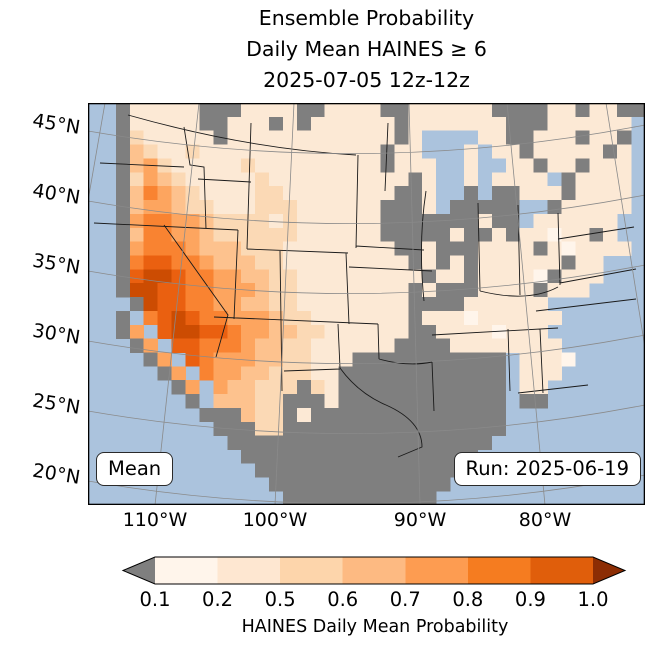 This screenshot has height=658, width=671. Describe the element at coordinates (56, 124) in the screenshot. I see `ytick-label: 45°N` at that location.